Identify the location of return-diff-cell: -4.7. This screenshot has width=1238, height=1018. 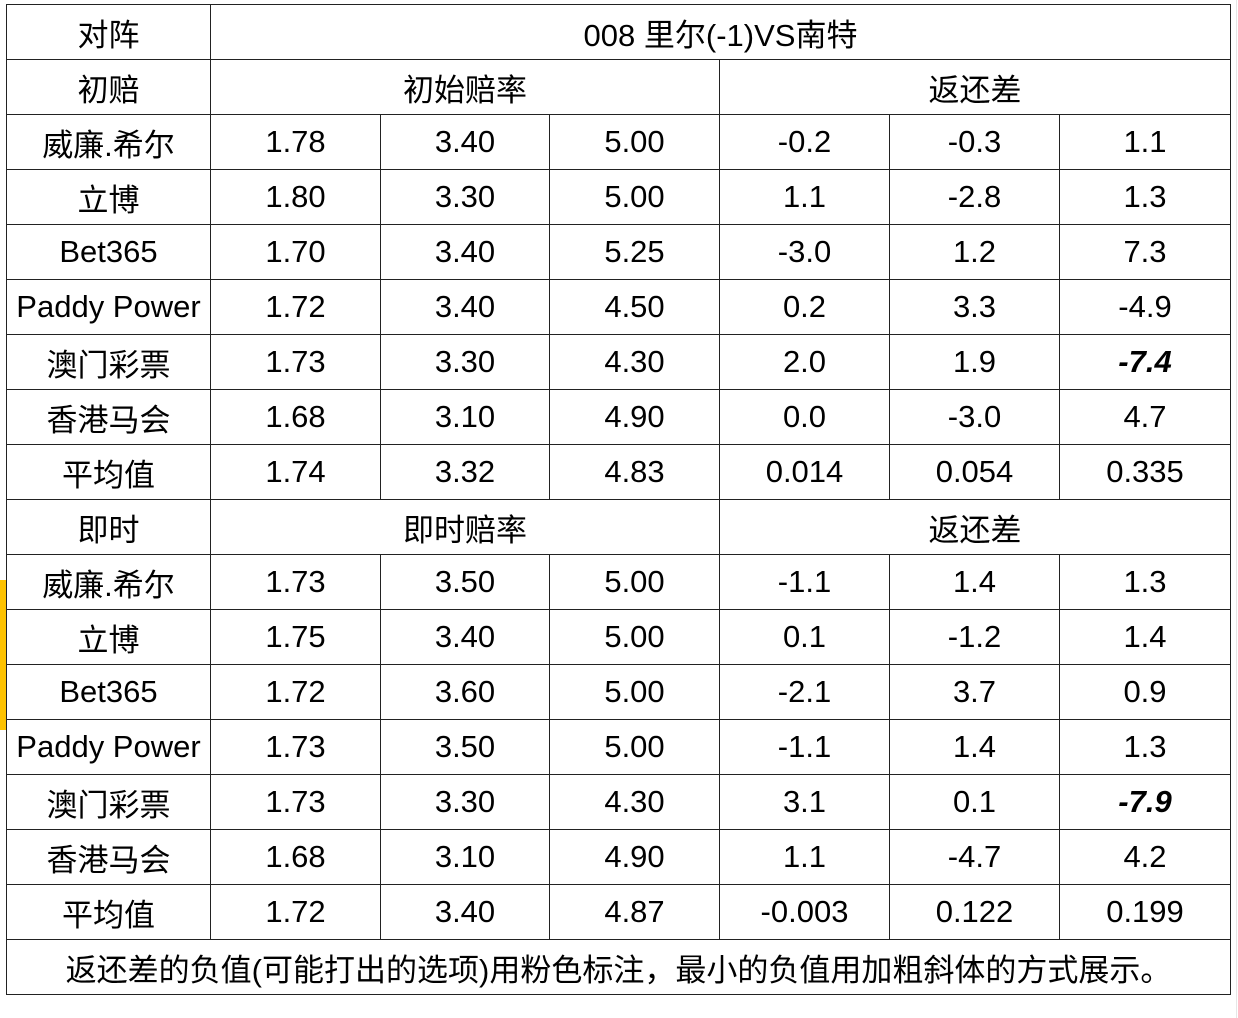
(974, 857).